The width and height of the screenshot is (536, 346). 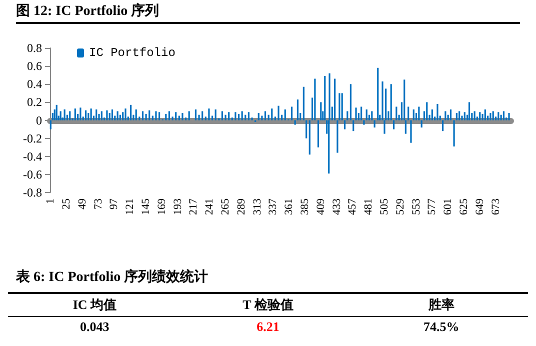 What do you see at coordinates (66, 204) in the screenshot?
I see `x-tick-label: 25` at bounding box center [66, 204].